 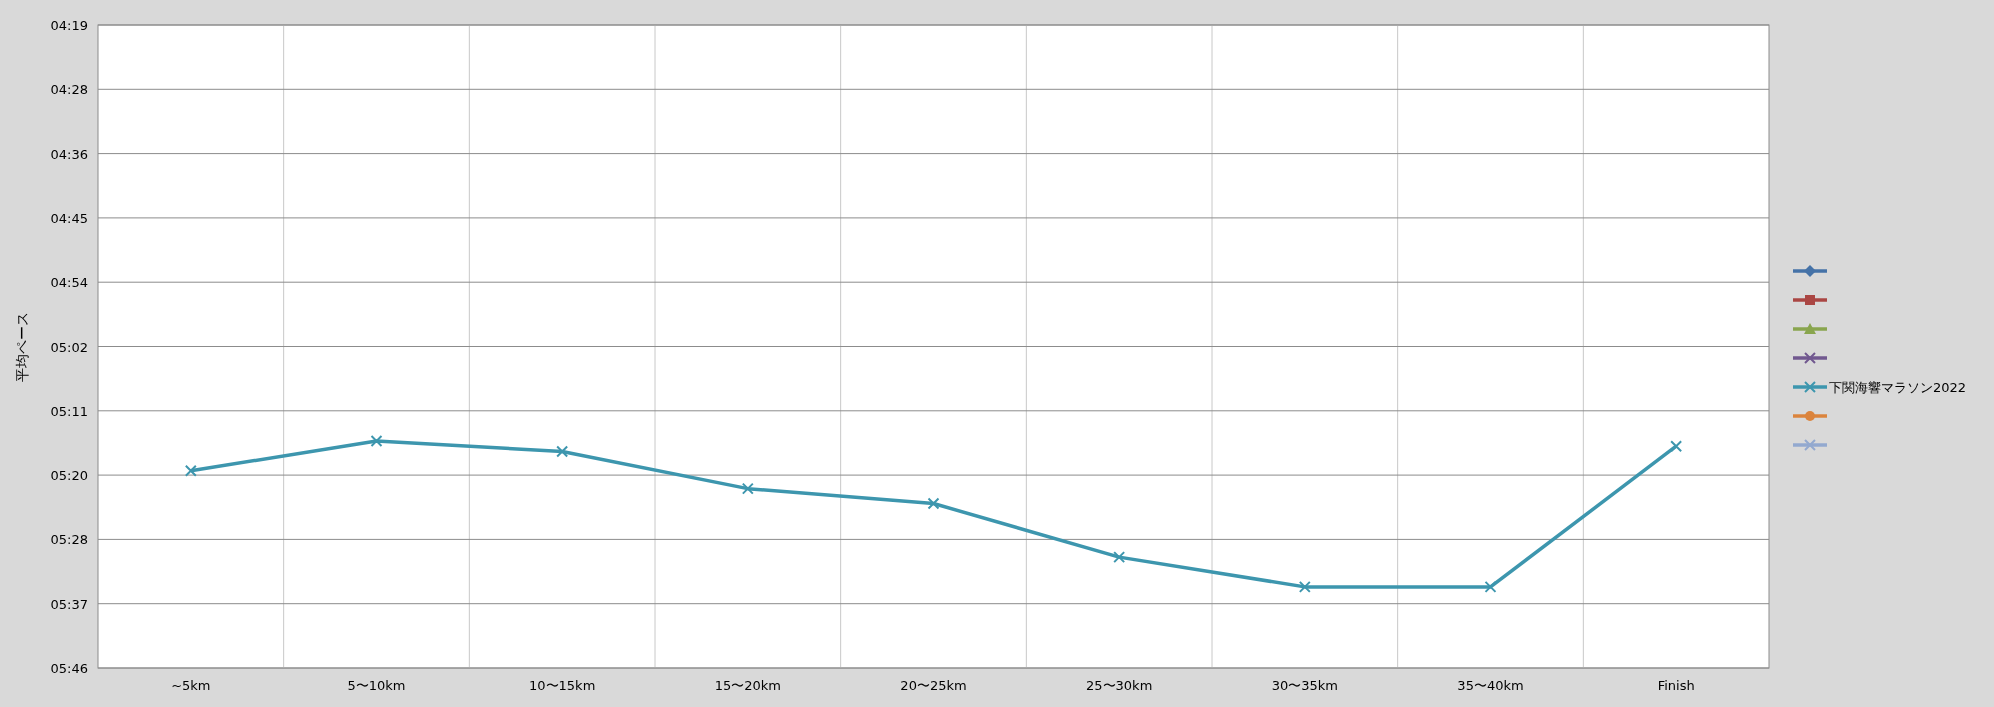 I want to click on x-tick-label: 15〜20km, so click(x=747, y=685).